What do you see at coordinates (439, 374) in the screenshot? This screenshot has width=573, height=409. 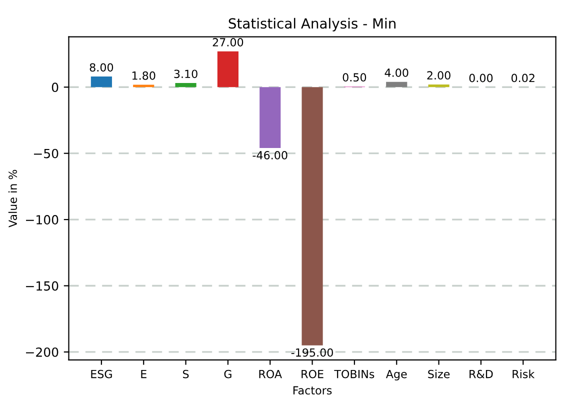 I see `x-tick-label: Size` at bounding box center [439, 374].